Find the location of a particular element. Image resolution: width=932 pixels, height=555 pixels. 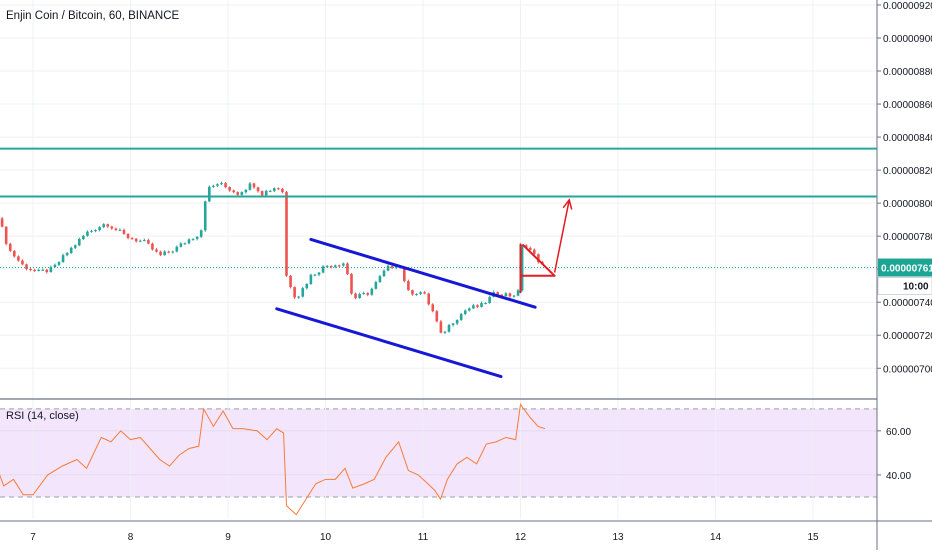

price-tick-label: 0.00000800 is located at coordinates (907, 204).